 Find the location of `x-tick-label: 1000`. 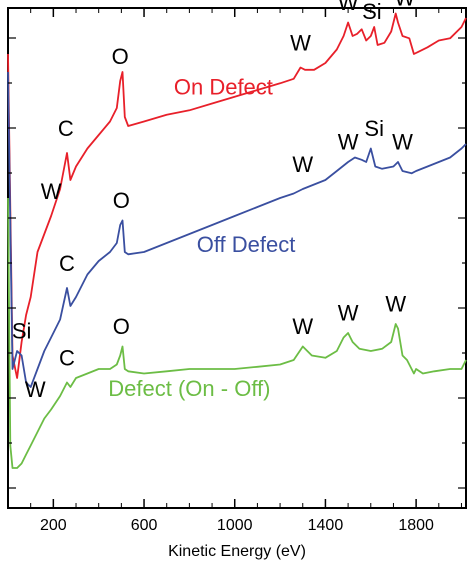

x-tick-label: 1000 is located at coordinates (235, 525).